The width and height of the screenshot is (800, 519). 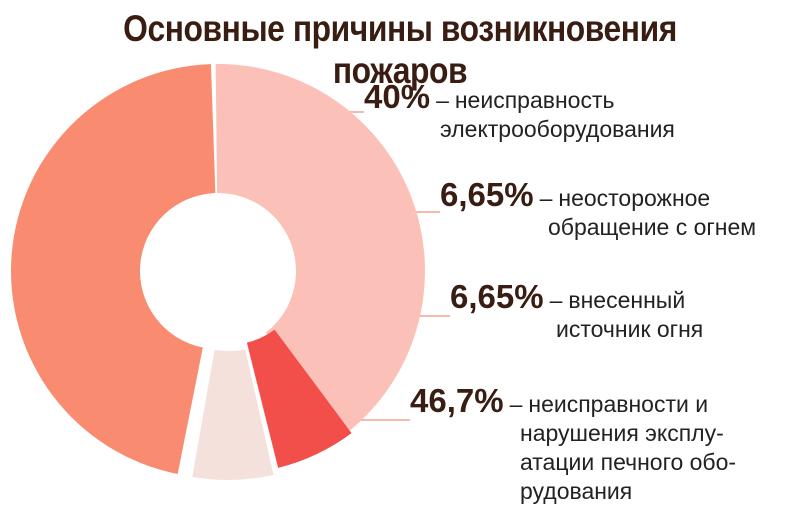 What do you see at coordinates (576, 491) in the screenshot?
I see `category-label-4-line-4: рудования` at bounding box center [576, 491].